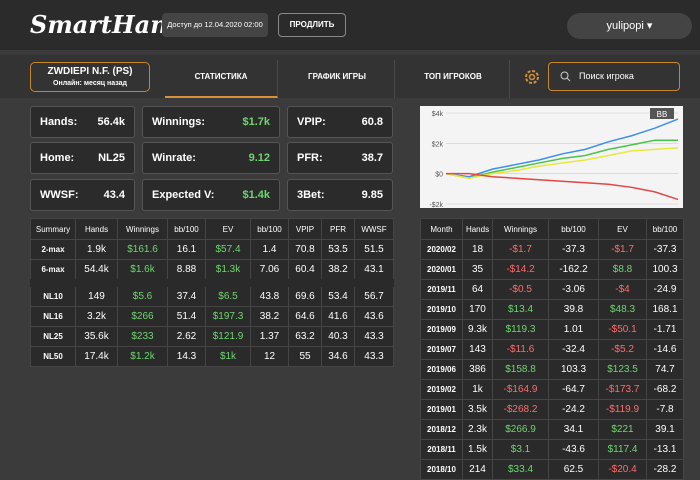 The width and height of the screenshot is (700, 480). Describe the element at coordinates (622, 449) in the screenshot. I see `cell: $117.4` at that location.